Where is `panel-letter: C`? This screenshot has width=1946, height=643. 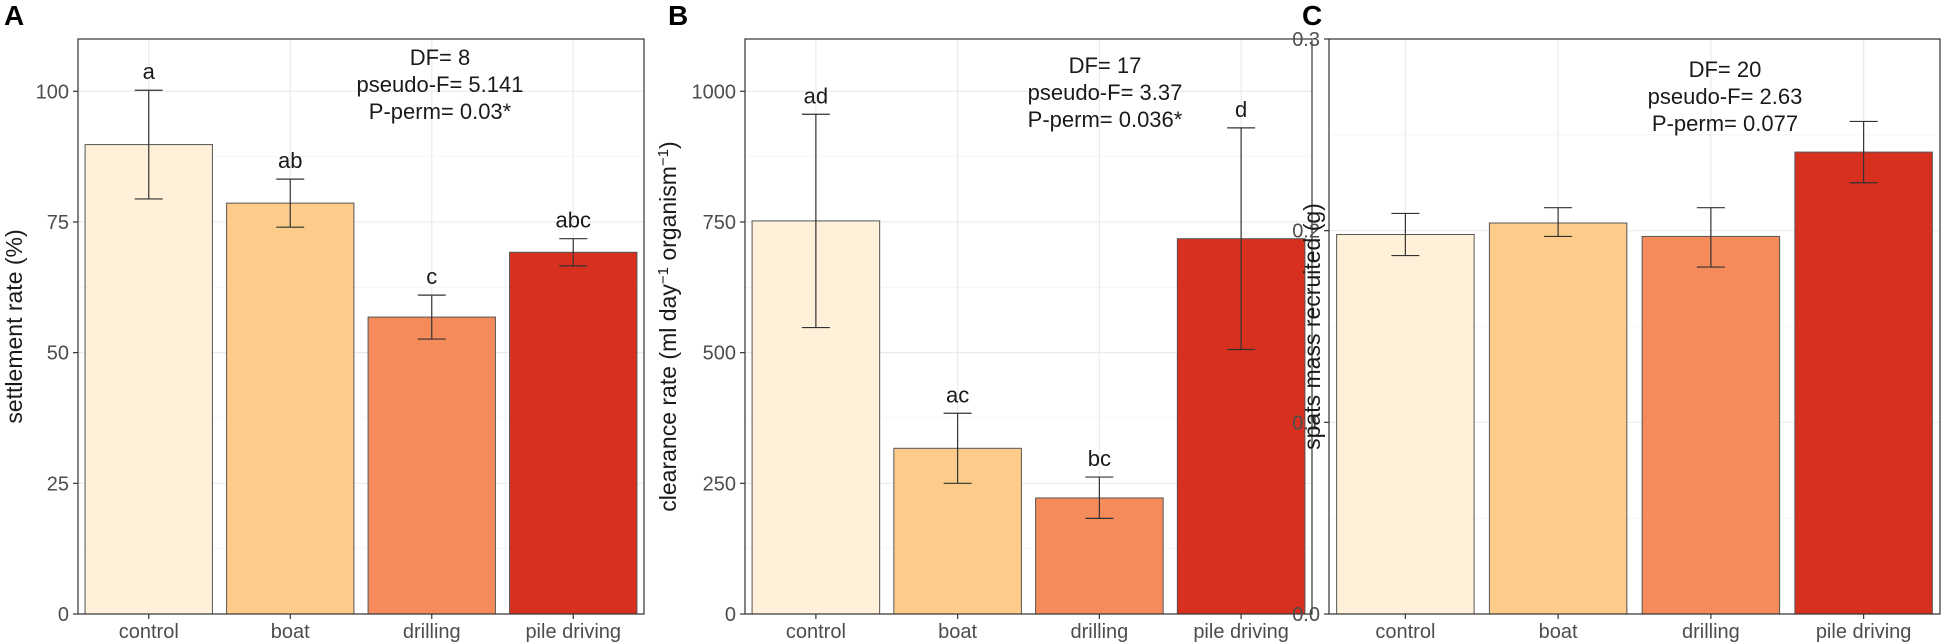 panel-letter: C is located at coordinates (1312, 15).